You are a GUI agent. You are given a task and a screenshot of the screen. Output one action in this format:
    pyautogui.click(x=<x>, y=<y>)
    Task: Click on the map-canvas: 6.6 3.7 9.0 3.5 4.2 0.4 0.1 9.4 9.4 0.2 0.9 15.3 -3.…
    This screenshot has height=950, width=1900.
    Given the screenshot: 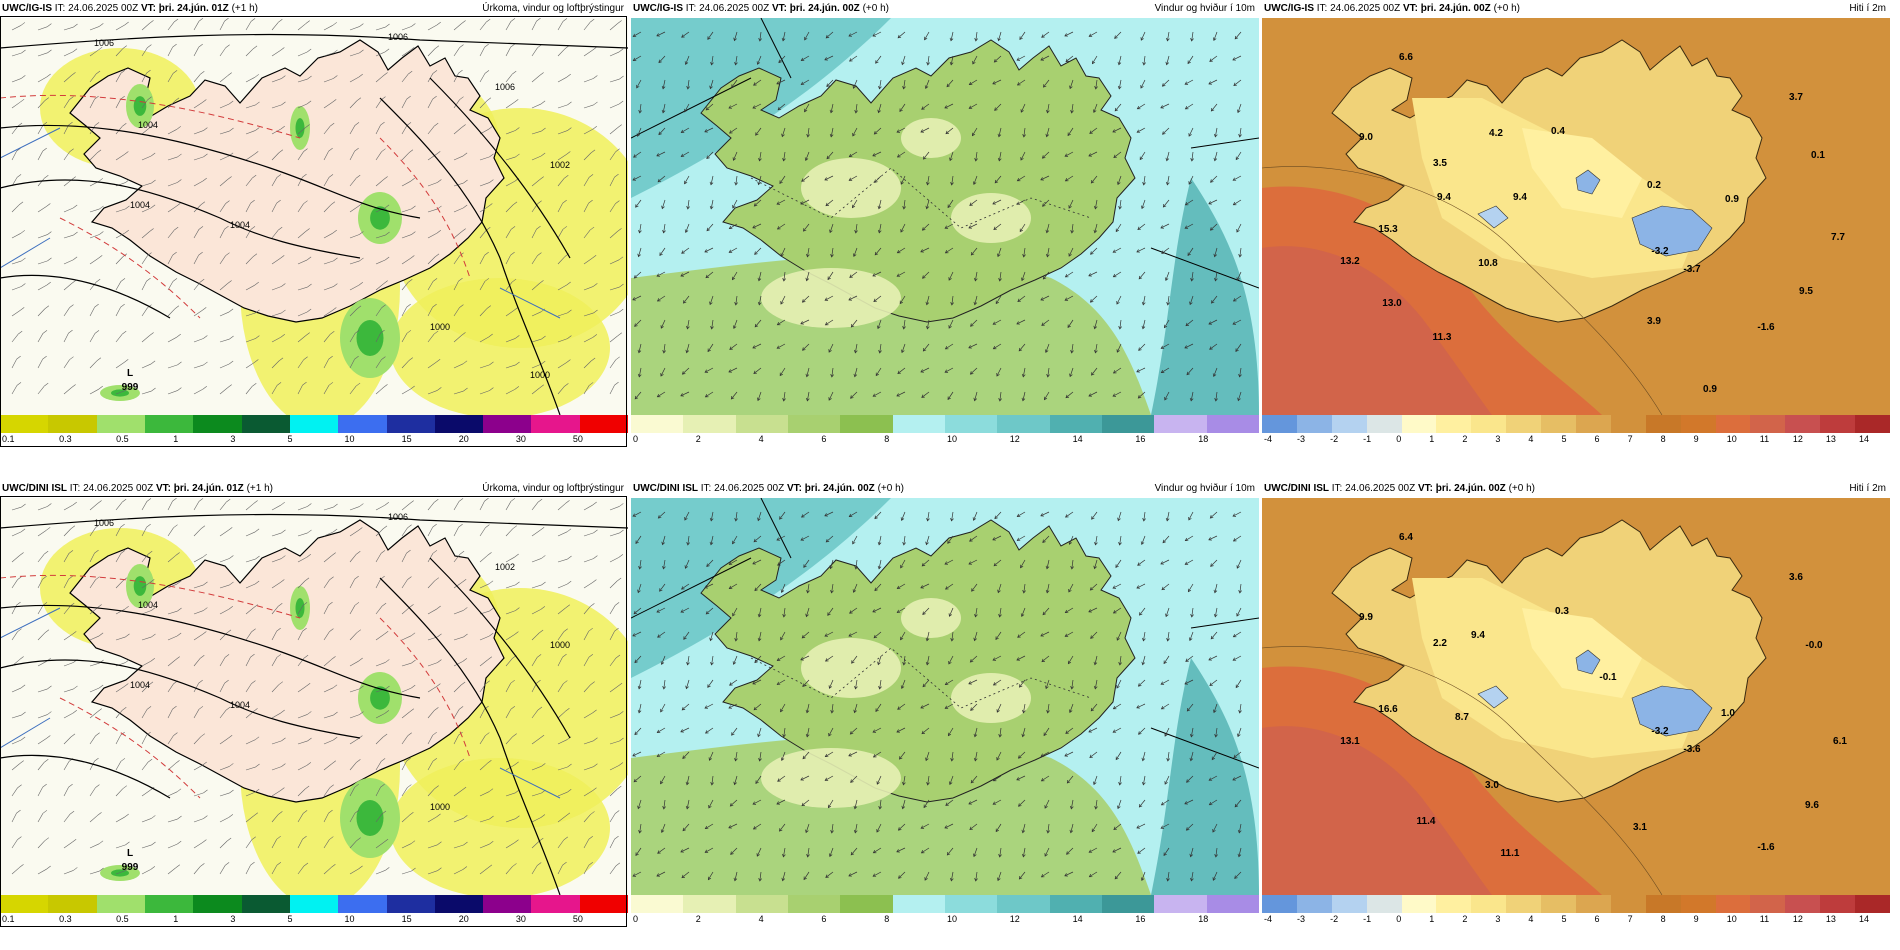 What is the action you would take?
    pyautogui.click(x=1576, y=216)
    